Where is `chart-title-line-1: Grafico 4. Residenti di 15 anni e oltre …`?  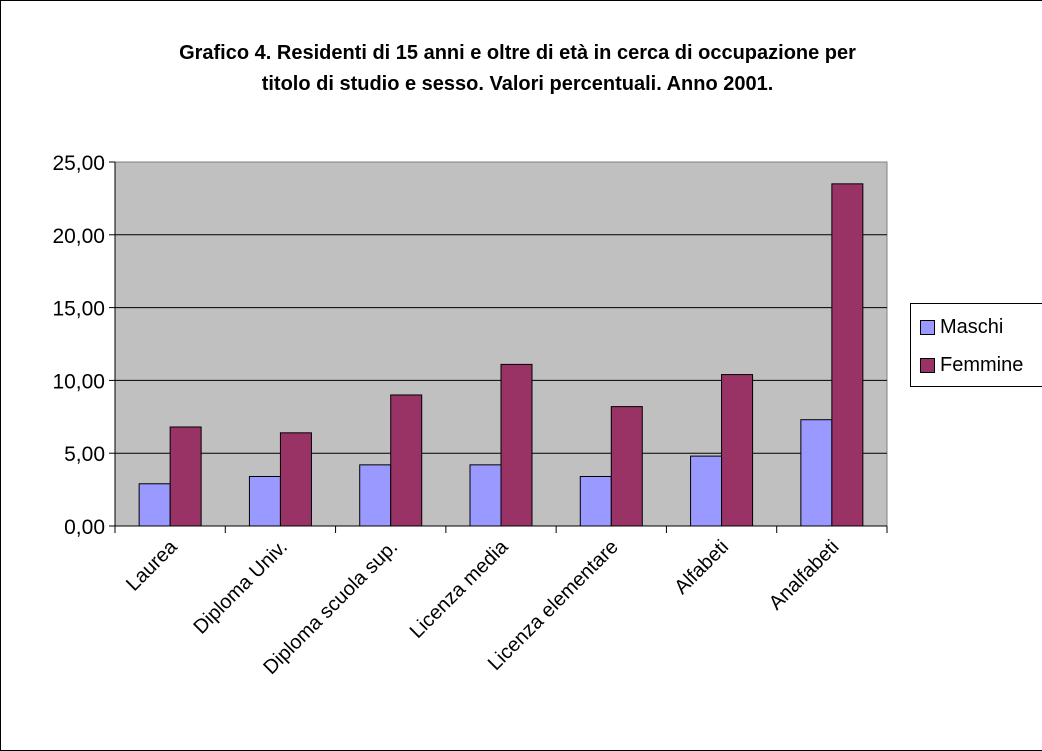
chart-title-line-1: Grafico 4. Residenti di 15 anni e oltre … is located at coordinates (517, 53).